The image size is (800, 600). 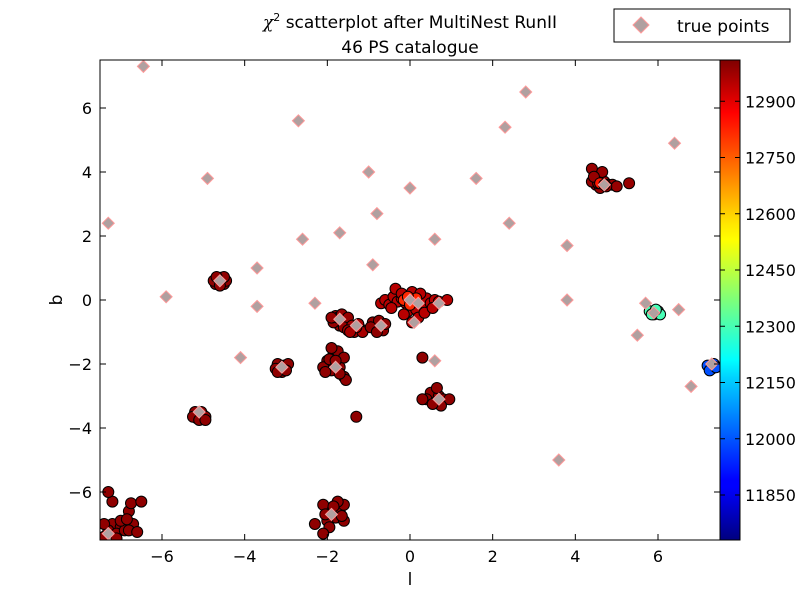 I want to click on colorbar-tick-label: 12900, so click(x=770, y=101).